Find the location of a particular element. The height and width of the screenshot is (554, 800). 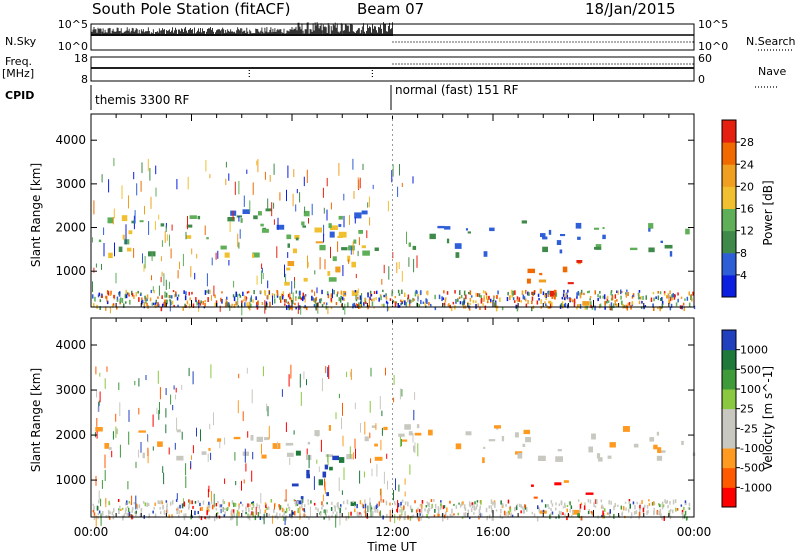

colorbar-swatch is located at coordinates (729, 242).